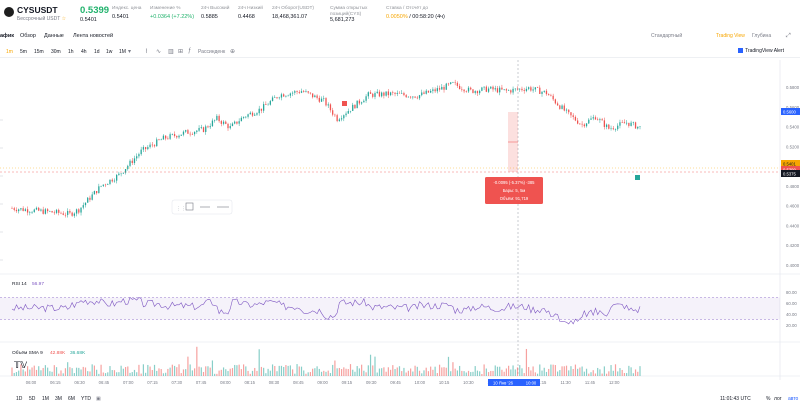  I want to click on time-tick-label: 06:45, so click(104, 382).